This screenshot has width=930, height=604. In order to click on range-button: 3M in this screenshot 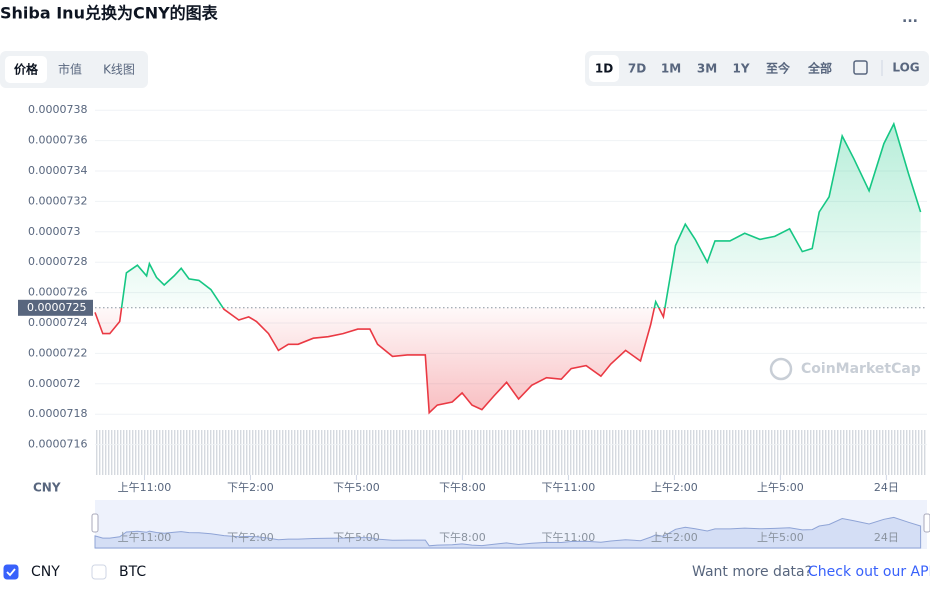, I will do `click(707, 69)`.